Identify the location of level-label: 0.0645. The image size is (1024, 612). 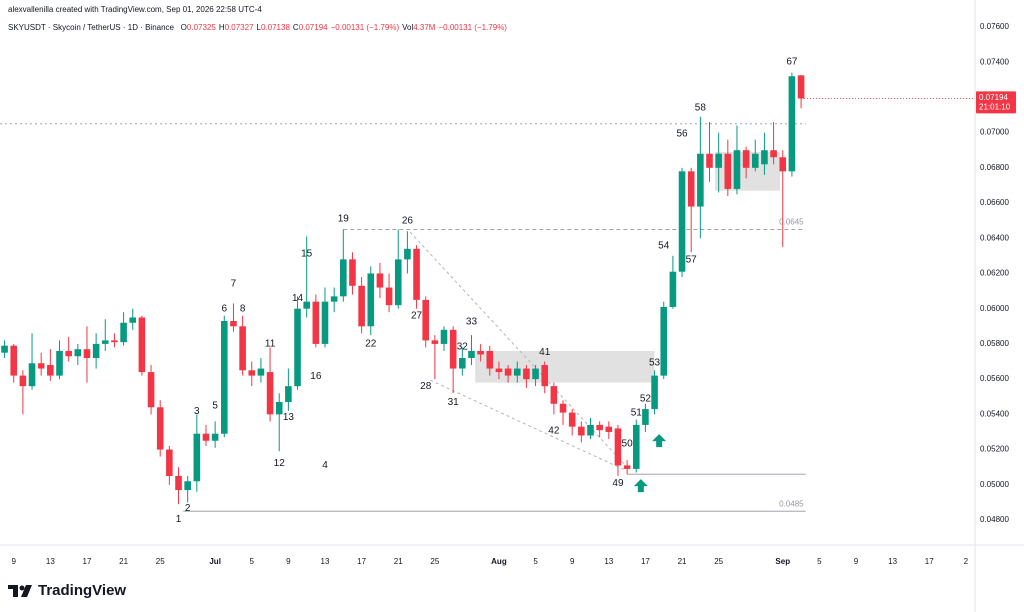
(791, 222).